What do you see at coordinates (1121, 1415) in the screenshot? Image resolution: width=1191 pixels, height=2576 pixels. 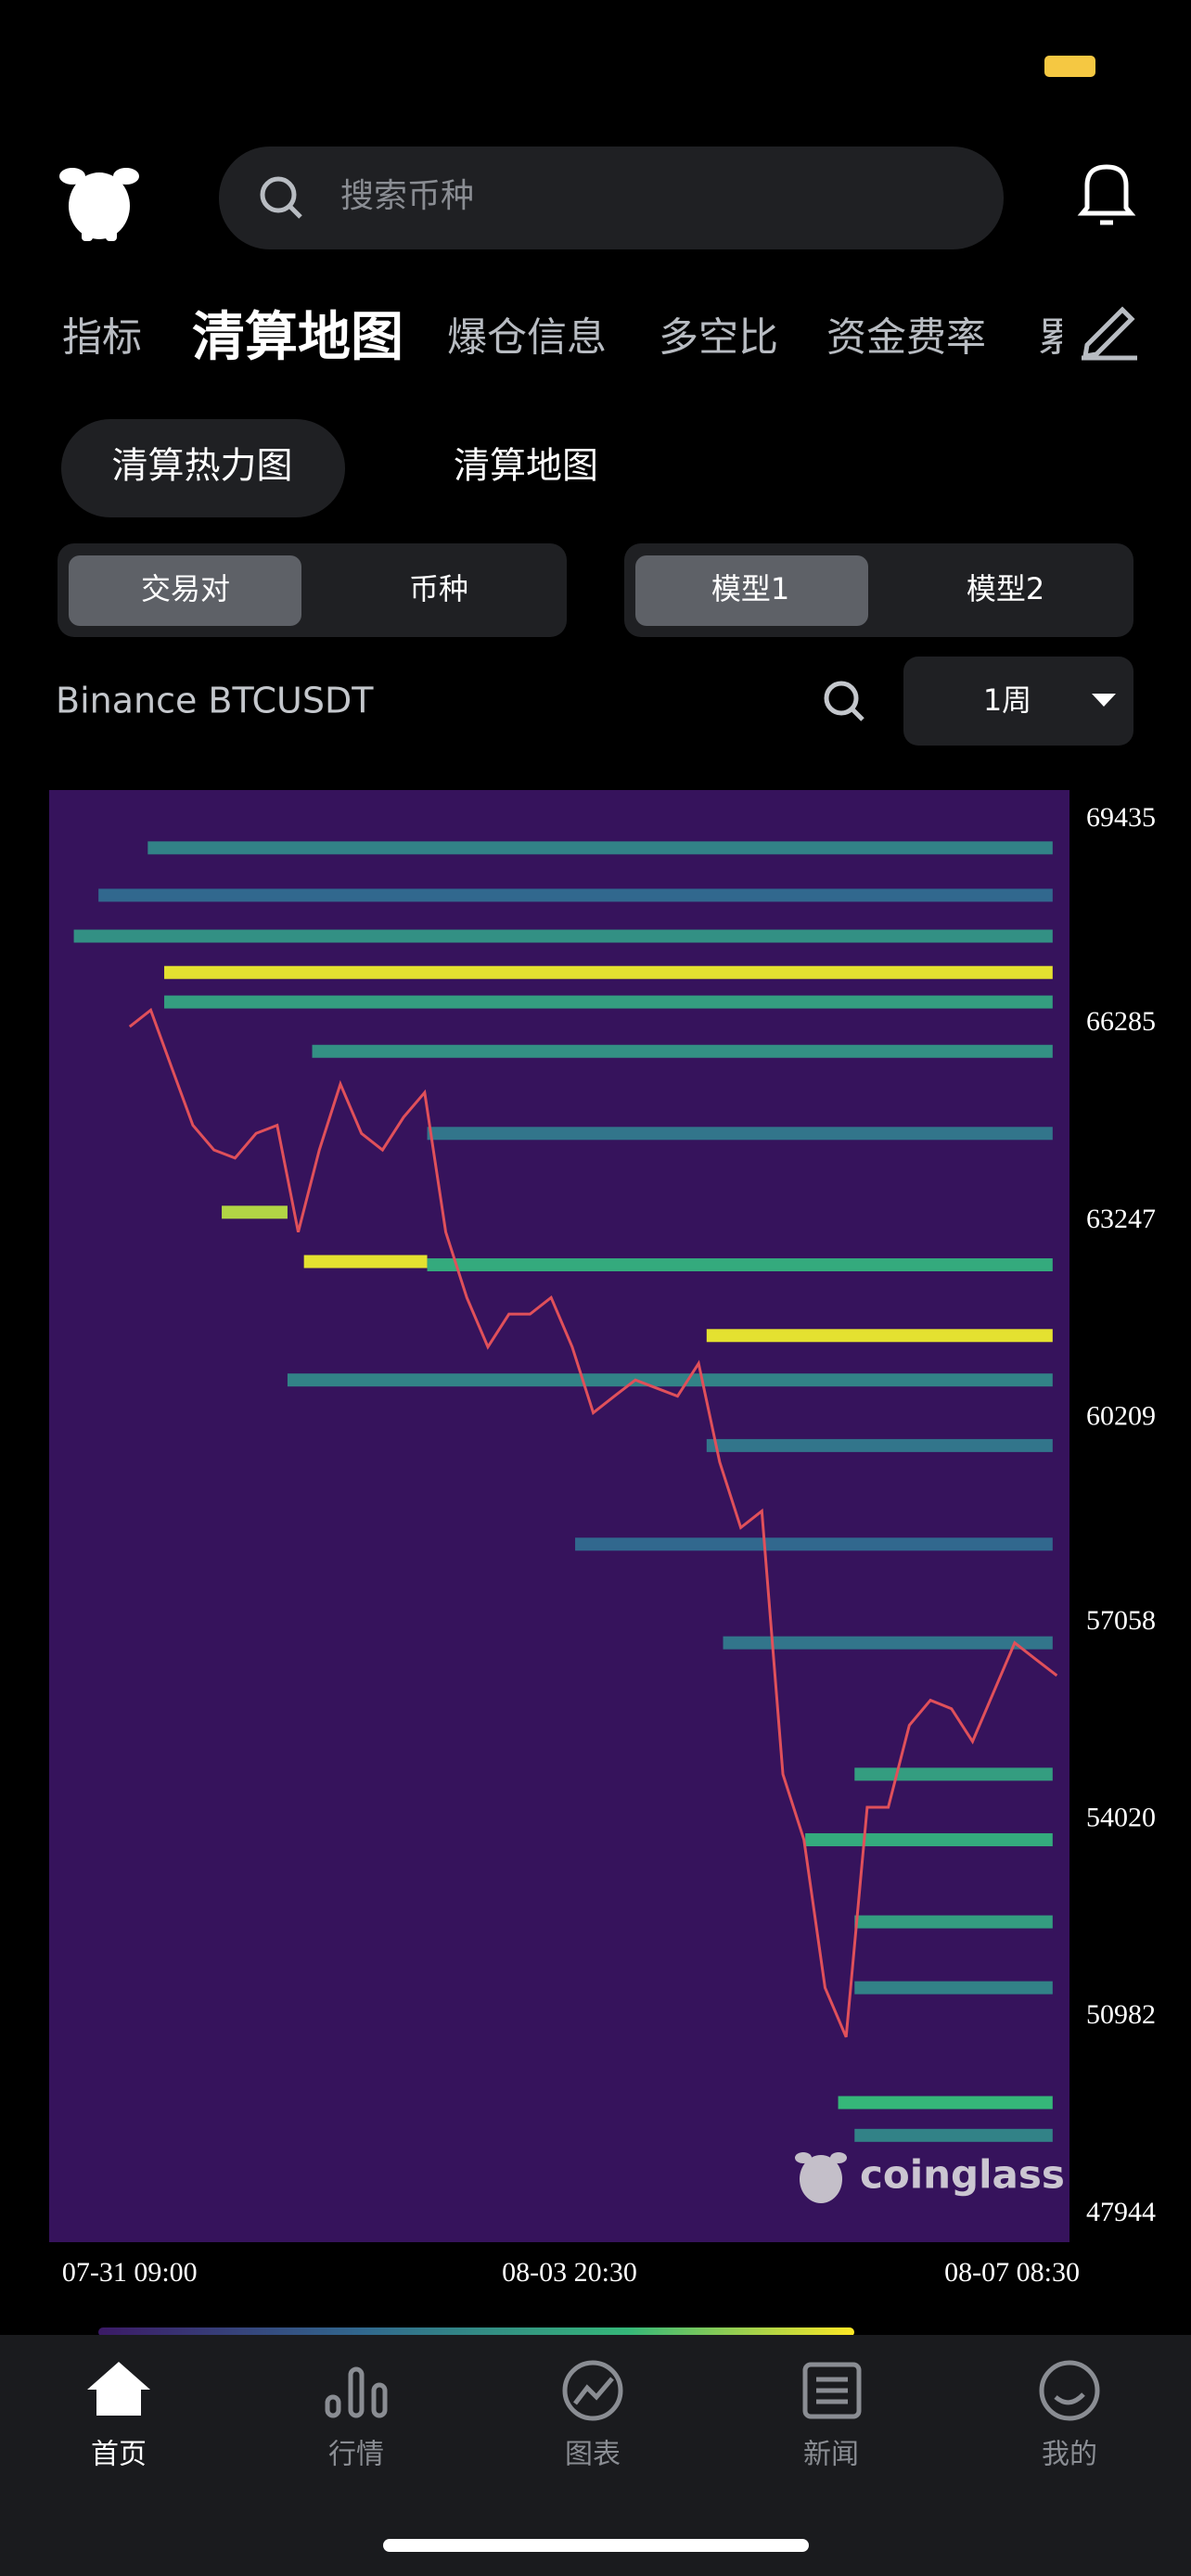 I see `y-tick-label: 60209` at bounding box center [1121, 1415].